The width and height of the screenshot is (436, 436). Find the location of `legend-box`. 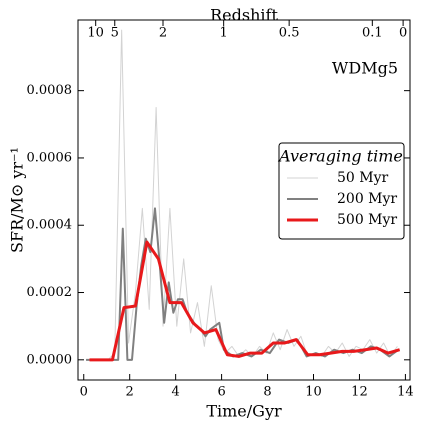

legend-box is located at coordinates (341, 191).